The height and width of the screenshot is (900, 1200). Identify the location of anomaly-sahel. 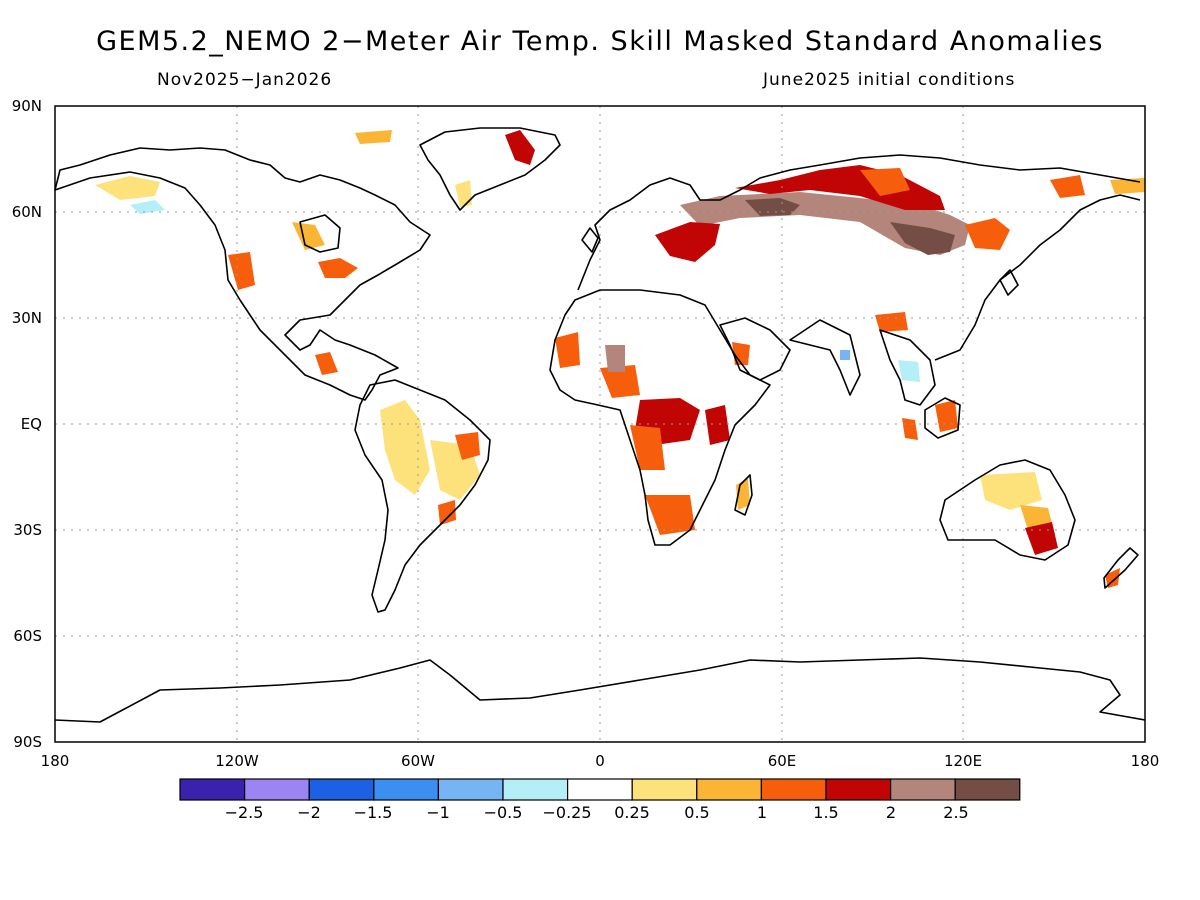
(620, 381).